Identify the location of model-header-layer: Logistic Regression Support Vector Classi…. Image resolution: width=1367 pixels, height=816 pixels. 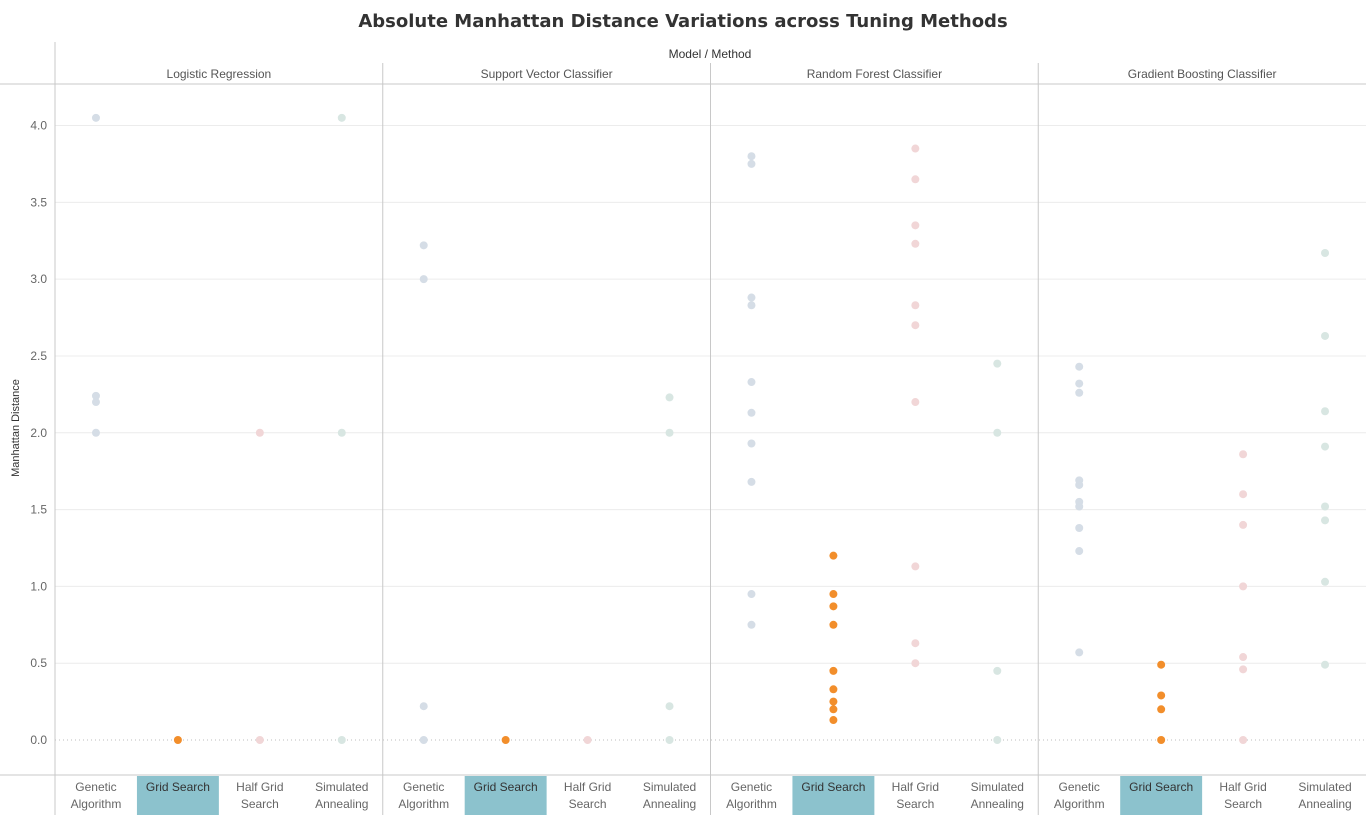
(722, 74).